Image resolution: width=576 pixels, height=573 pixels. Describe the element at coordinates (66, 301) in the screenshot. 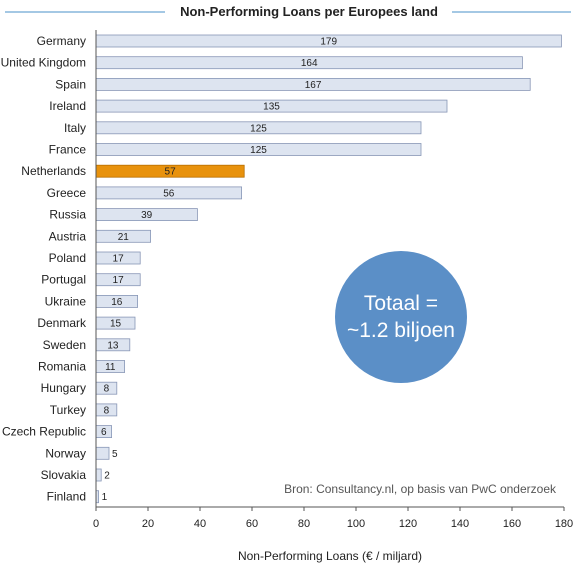

I see `category-label-ukraine: Ukraine` at that location.